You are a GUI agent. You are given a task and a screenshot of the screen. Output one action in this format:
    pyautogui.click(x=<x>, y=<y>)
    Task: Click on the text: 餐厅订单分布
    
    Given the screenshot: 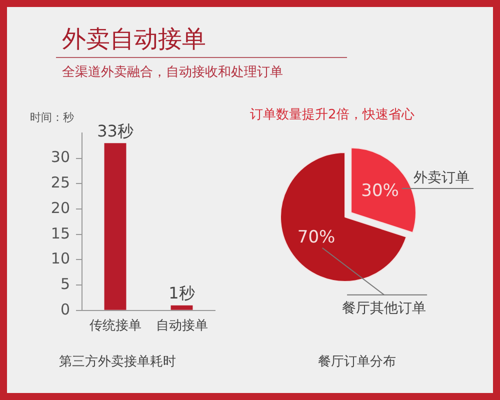 What is the action you would take?
    pyautogui.click(x=357, y=362)
    